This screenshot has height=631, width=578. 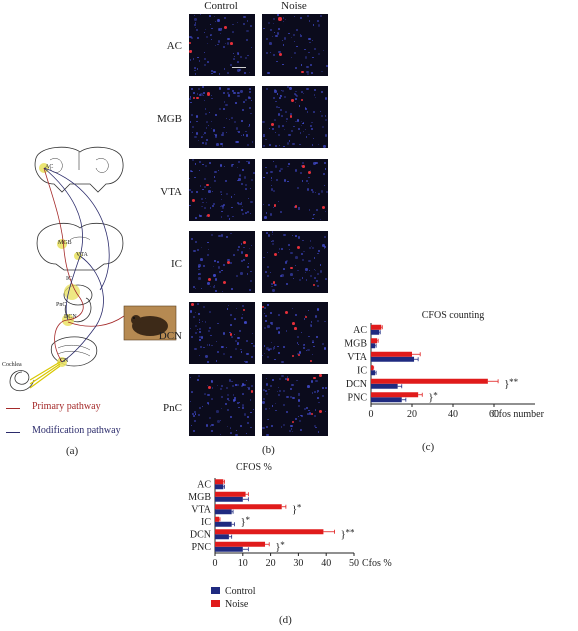 What do you see at coordinates (360, 330) in the screenshot?
I see `category-label: AC` at bounding box center [360, 330].